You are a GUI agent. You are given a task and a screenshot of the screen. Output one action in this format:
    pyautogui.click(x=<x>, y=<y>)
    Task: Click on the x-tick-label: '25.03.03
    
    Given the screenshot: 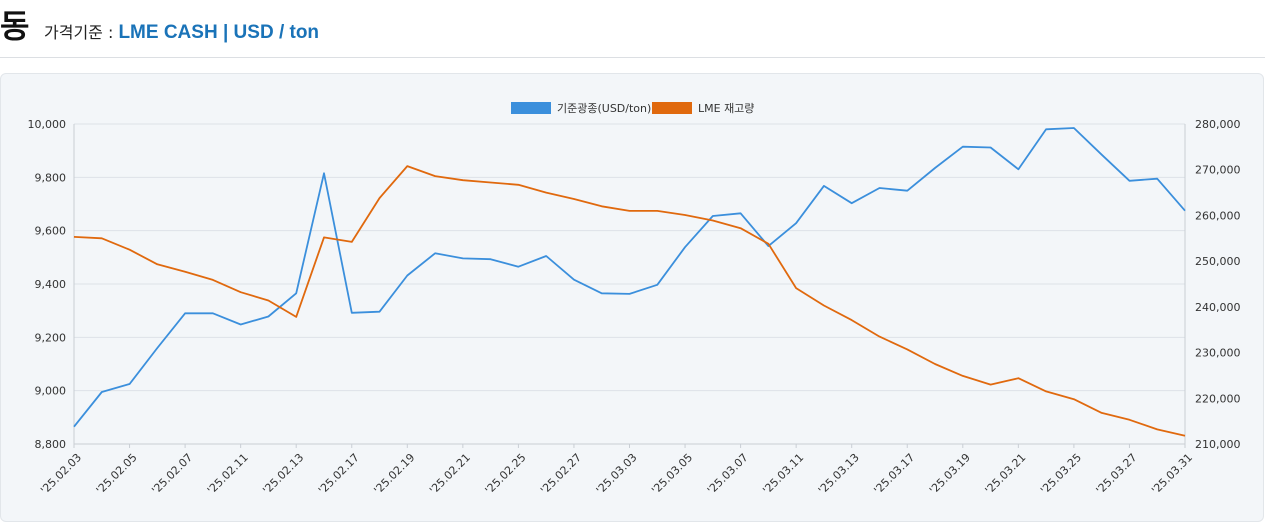 What is the action you would take?
    pyautogui.click(x=617, y=474)
    